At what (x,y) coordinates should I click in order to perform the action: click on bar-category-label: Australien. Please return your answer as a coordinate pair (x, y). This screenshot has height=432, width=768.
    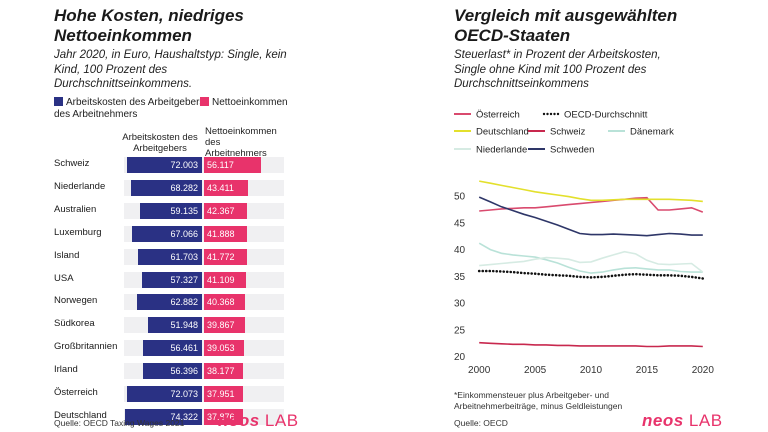
    Looking at the image, I should click on (75, 209).